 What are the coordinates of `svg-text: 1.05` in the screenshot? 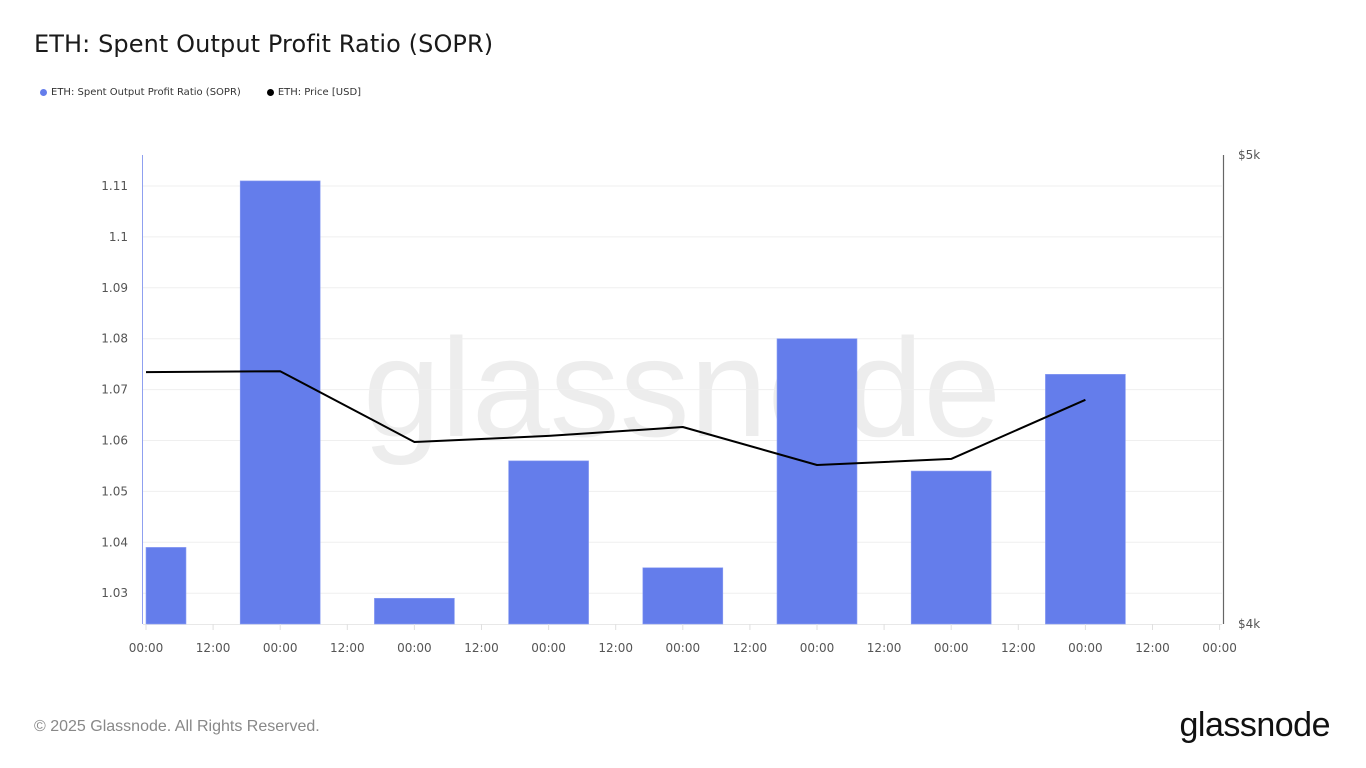 It's located at (114, 491).